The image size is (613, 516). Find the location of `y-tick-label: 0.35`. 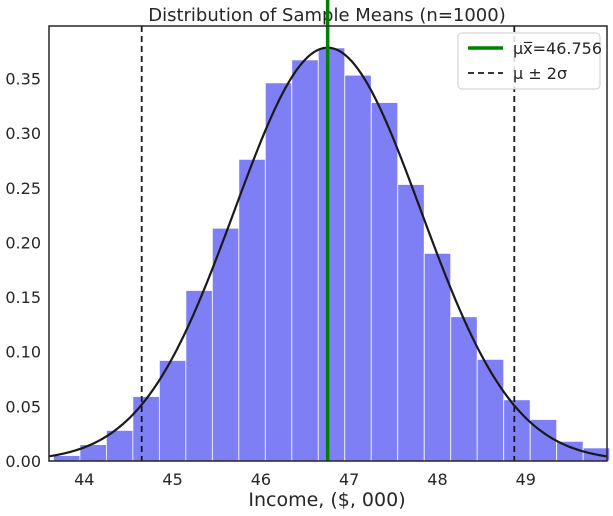

y-tick-label: 0.35 is located at coordinates (23, 78).